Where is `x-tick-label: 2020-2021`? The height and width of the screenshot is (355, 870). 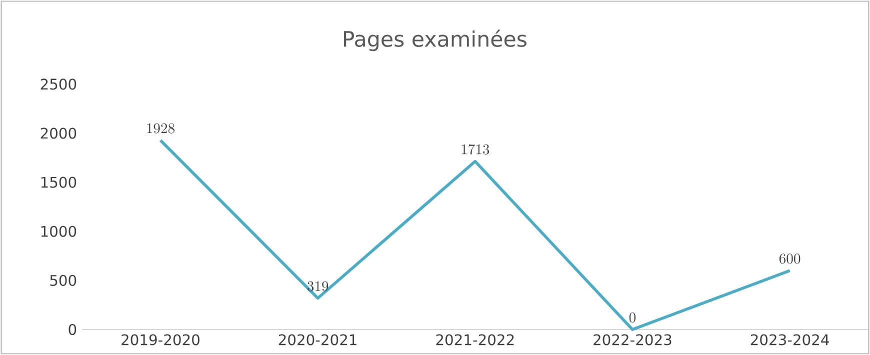 x-tick-label: 2020-2021 is located at coordinates (317, 340).